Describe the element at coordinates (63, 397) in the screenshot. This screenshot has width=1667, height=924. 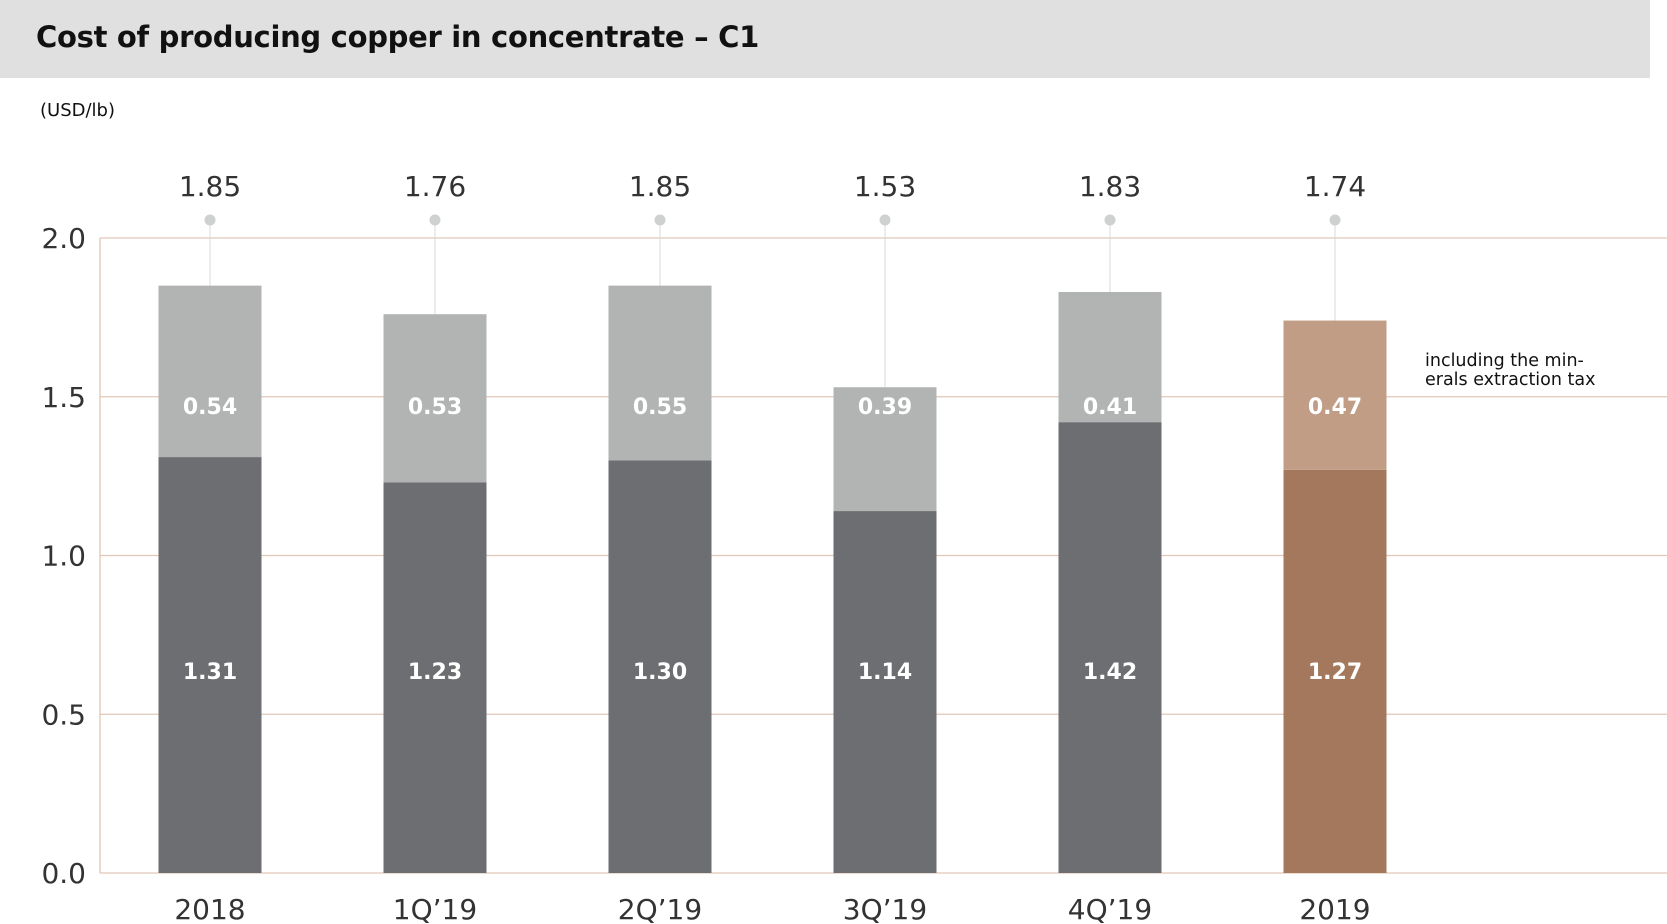
I see `y-tick-label: 1.5` at that location.